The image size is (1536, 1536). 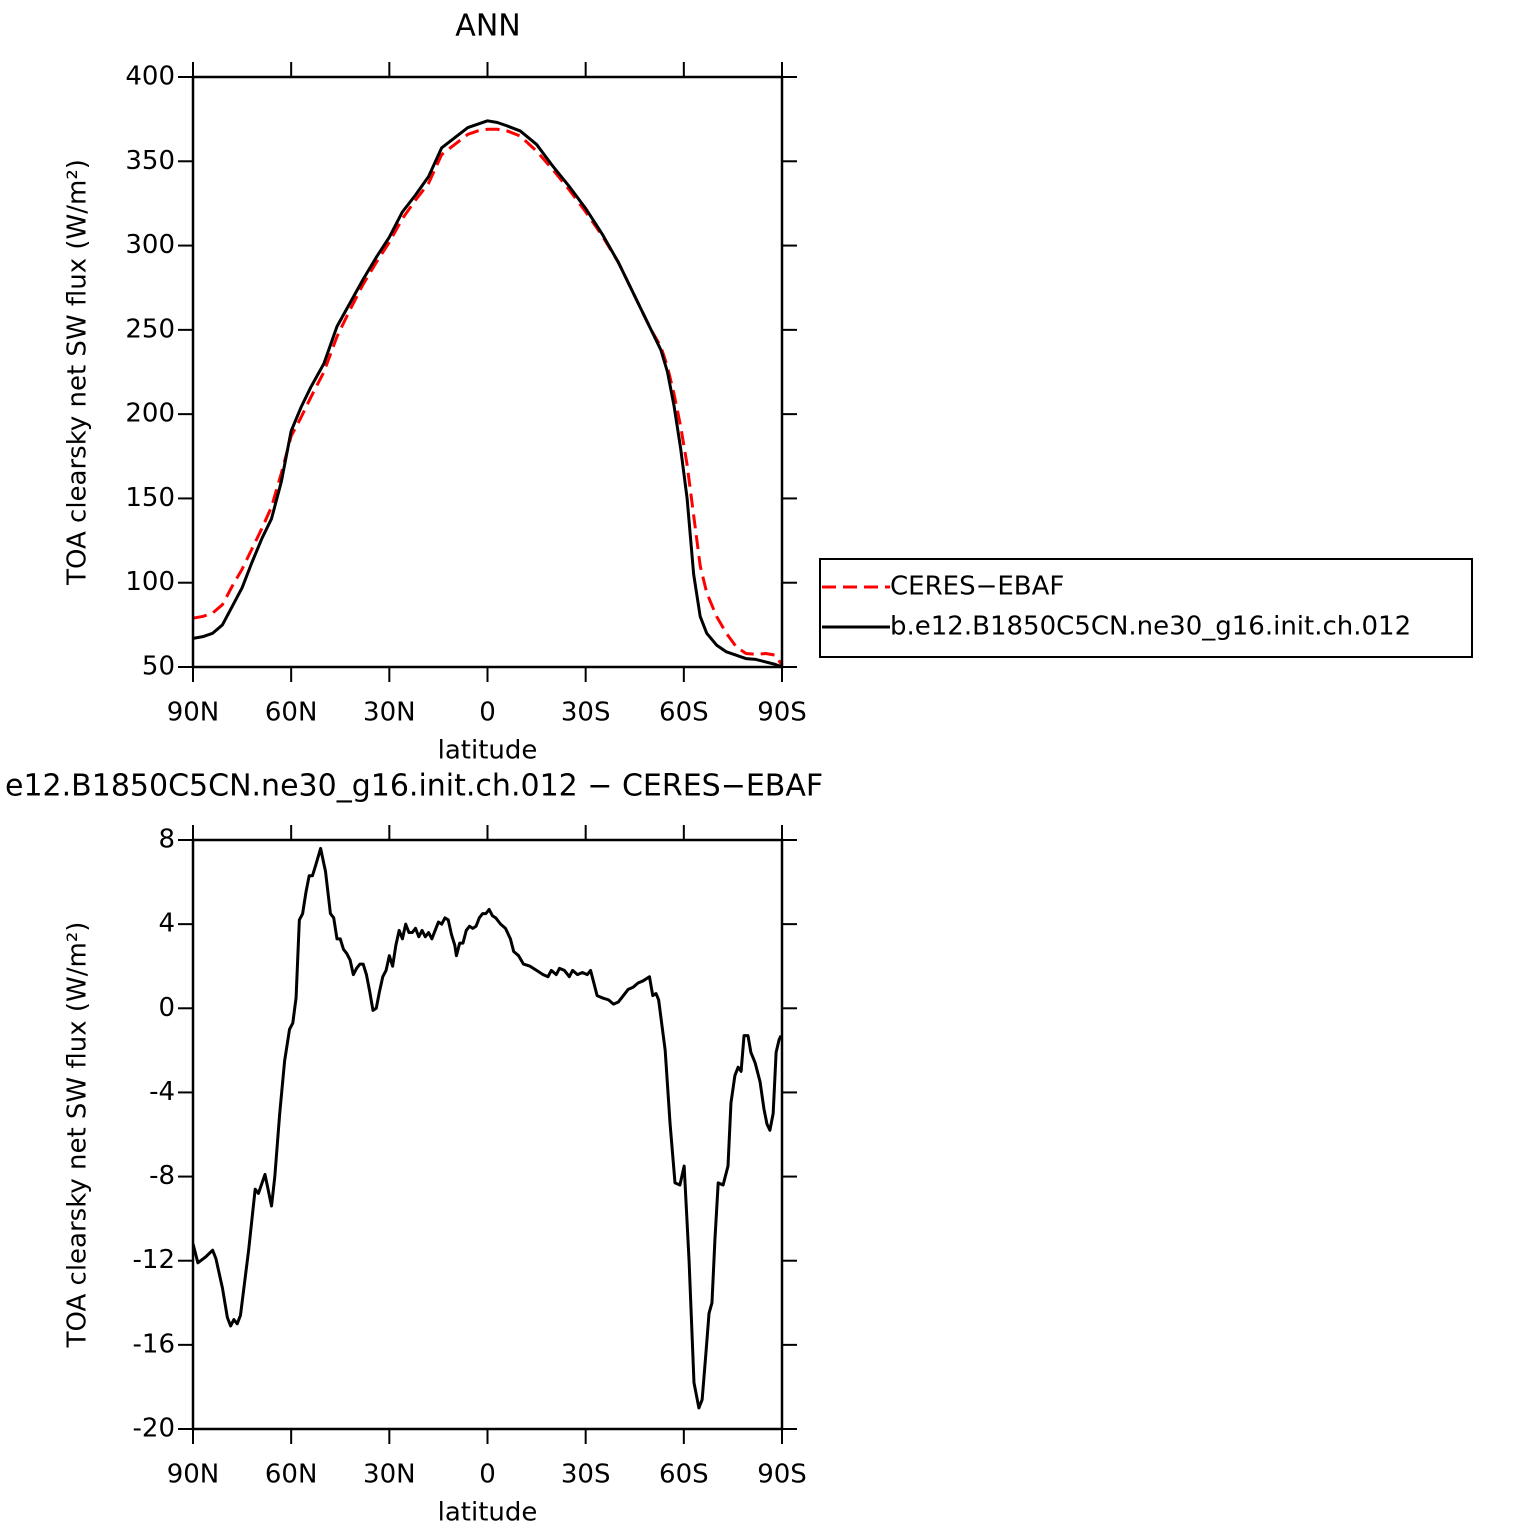 What do you see at coordinates (150, 498) in the screenshot?
I see `y-tick-label: 150` at bounding box center [150, 498].